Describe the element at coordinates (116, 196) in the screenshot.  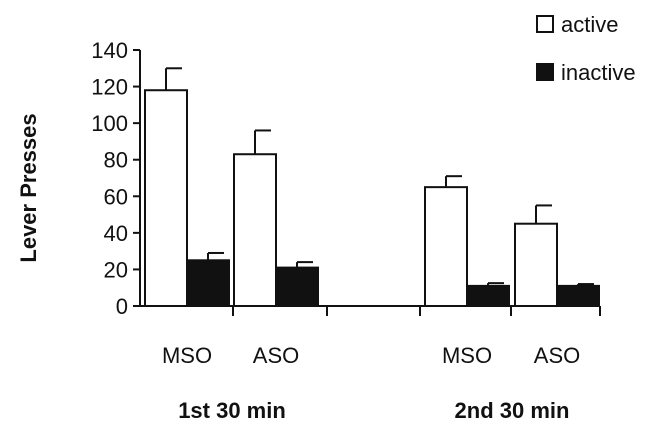
I see `y-tick-label: 60` at that location.